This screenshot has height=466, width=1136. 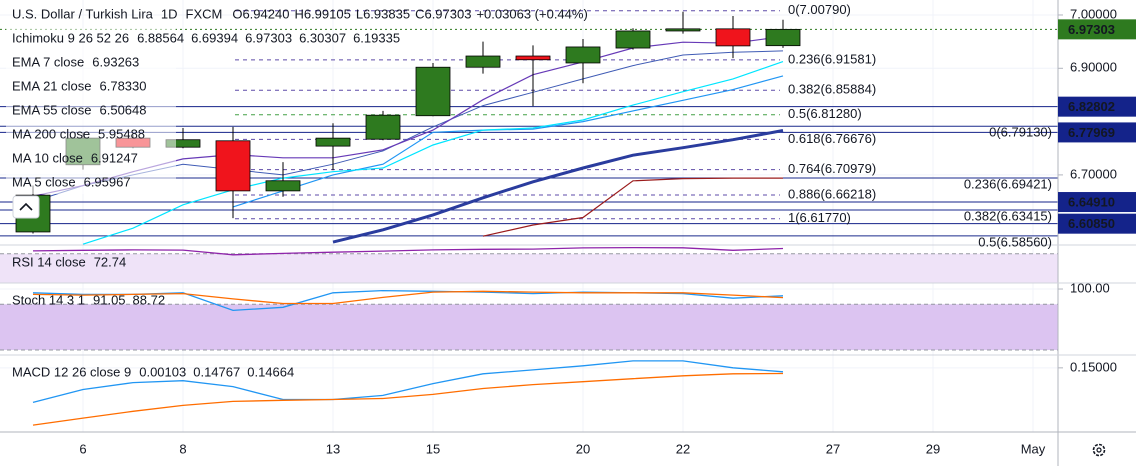 I want to click on fib-label: 0.764(6.70979), so click(x=832, y=168).